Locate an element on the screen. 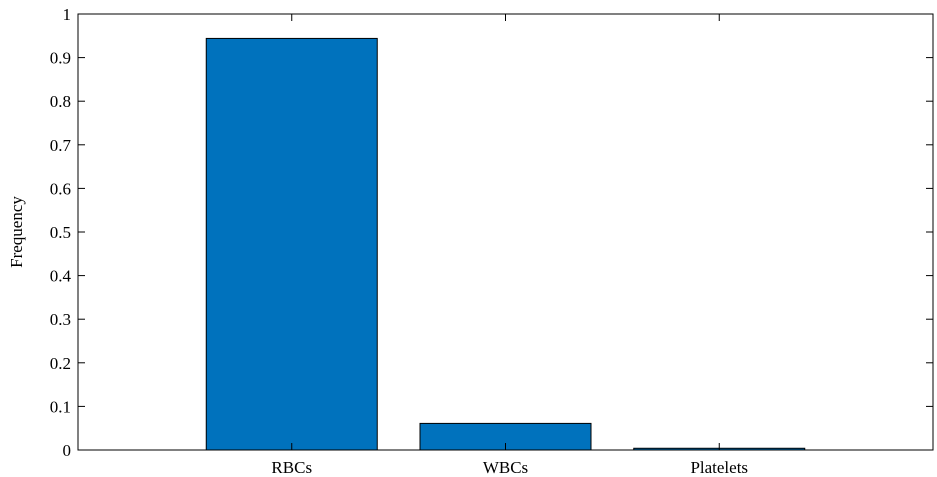 This screenshot has width=937, height=477. y-tick-label: 0.5 is located at coordinates (60, 232).